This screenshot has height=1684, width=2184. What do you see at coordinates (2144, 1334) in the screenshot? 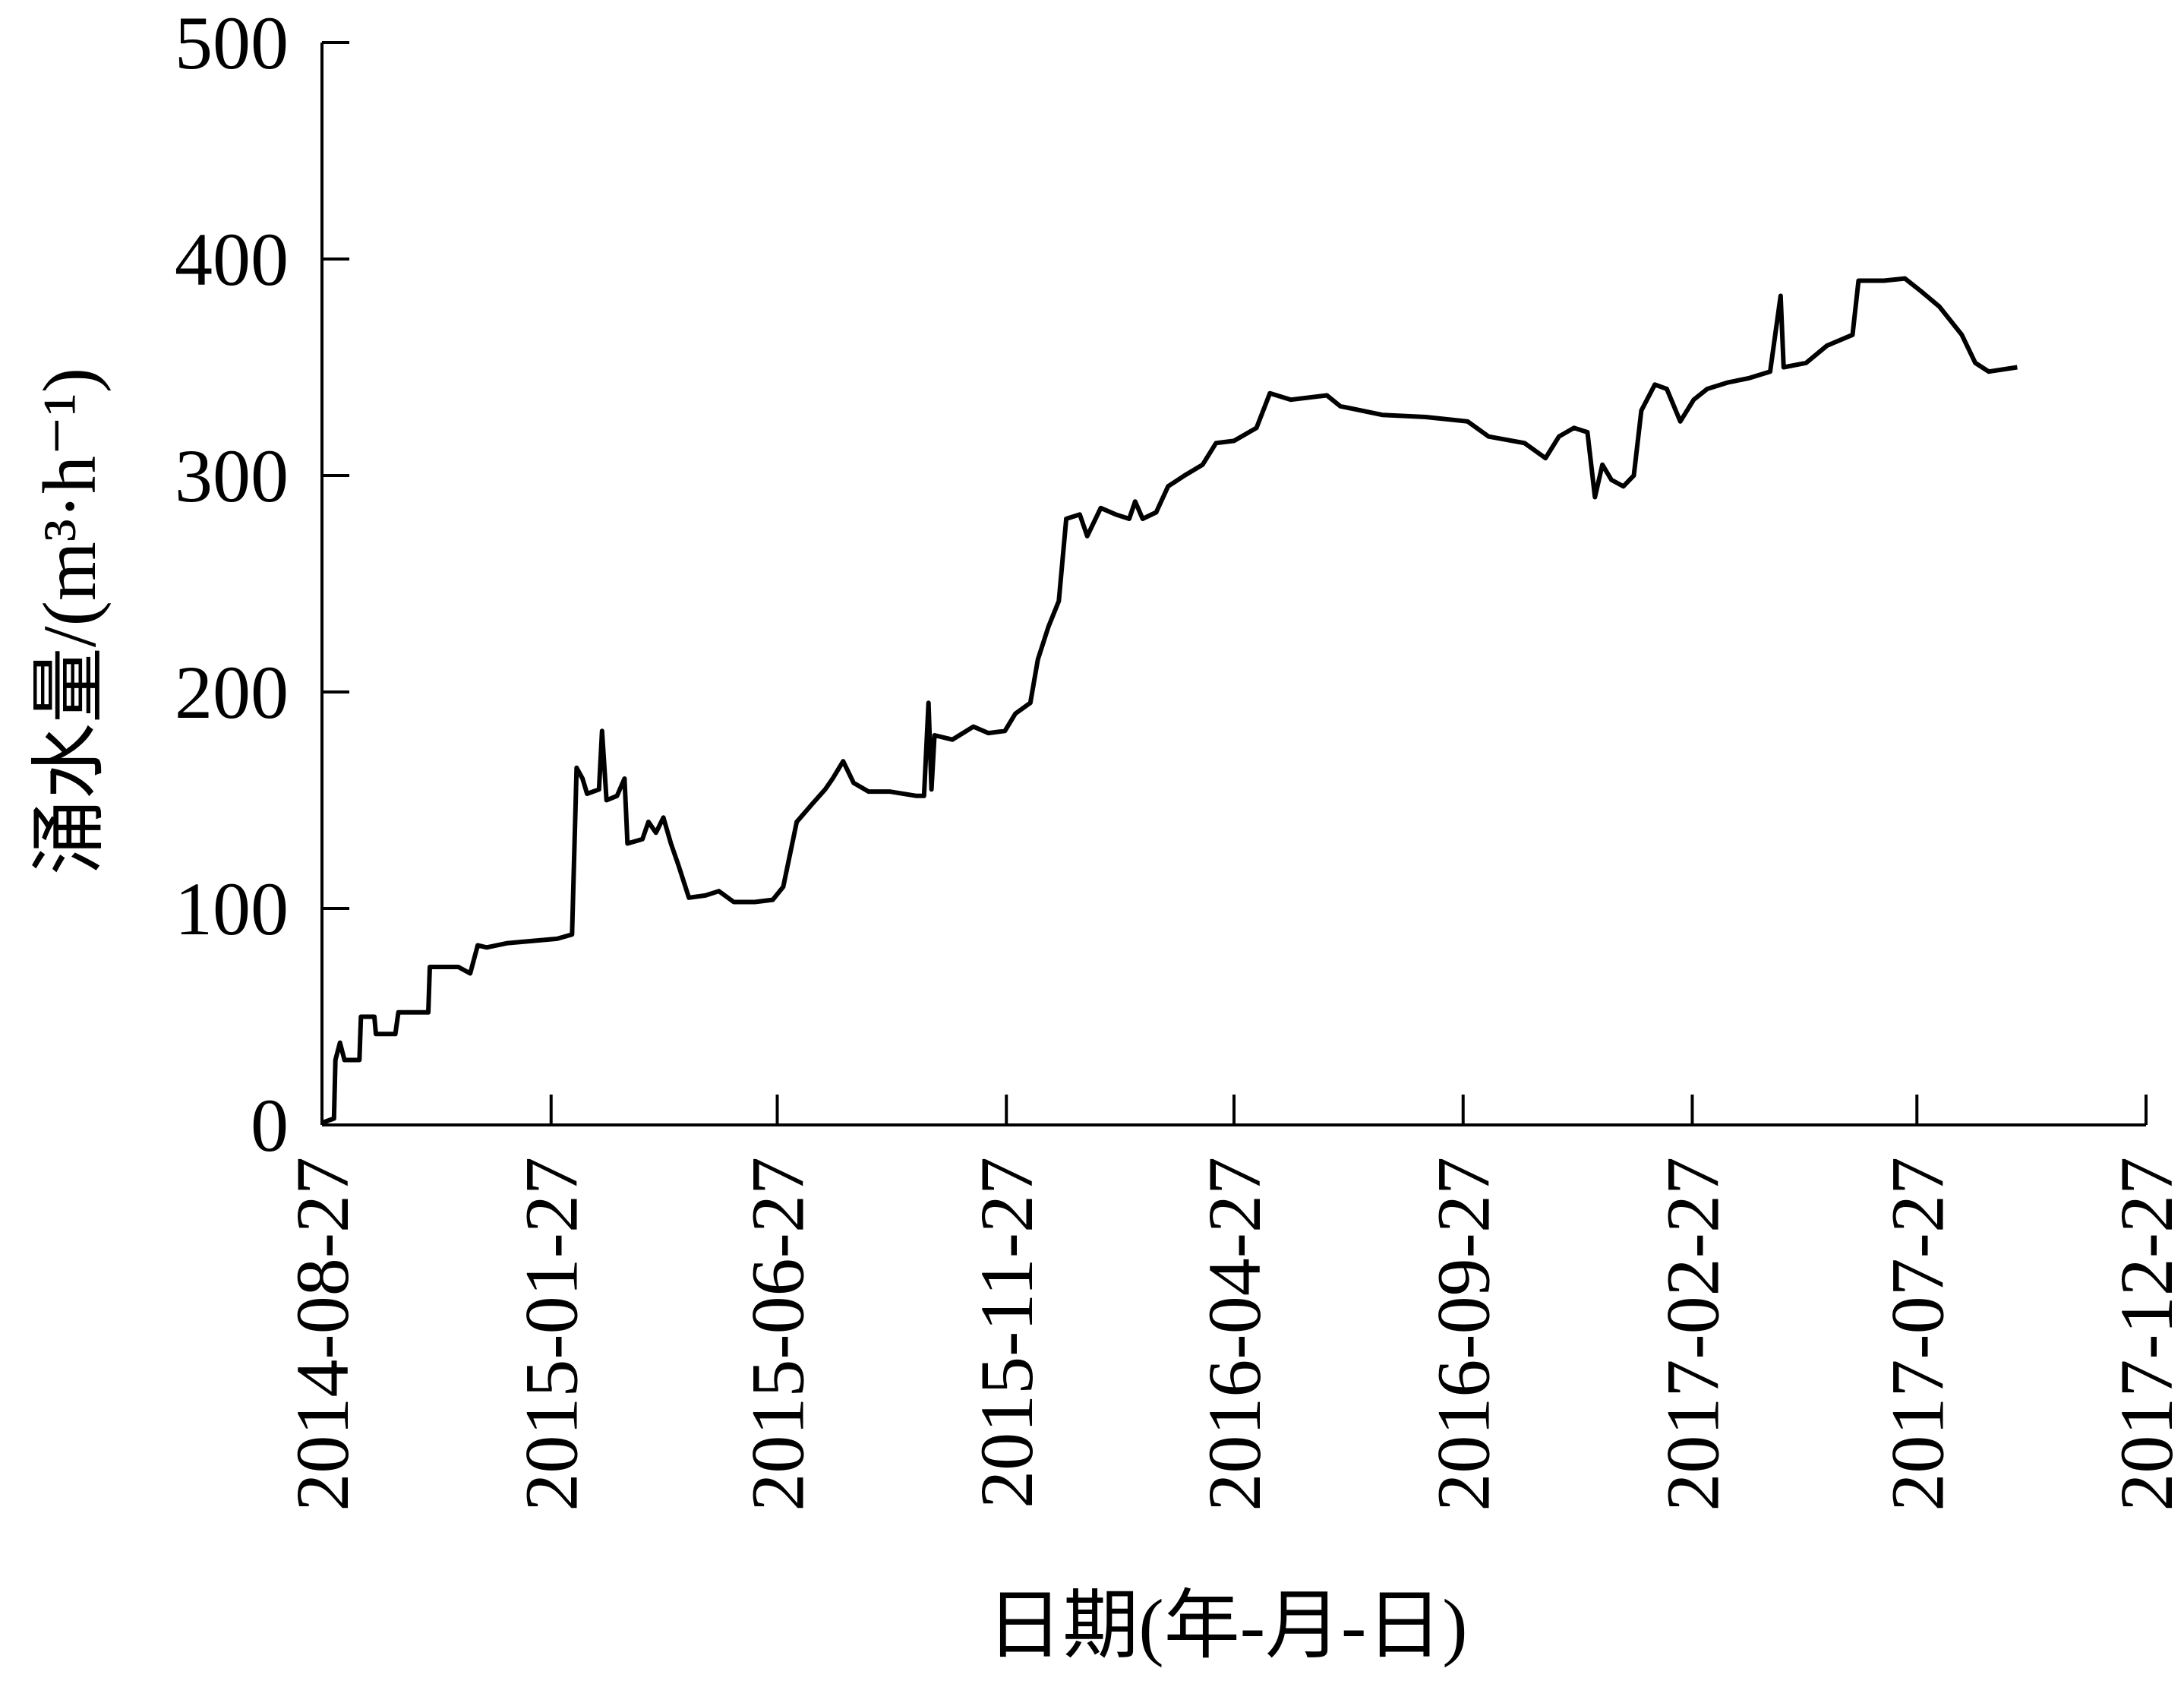
I see `x-tick-label: 2017-12-27` at bounding box center [2144, 1334].